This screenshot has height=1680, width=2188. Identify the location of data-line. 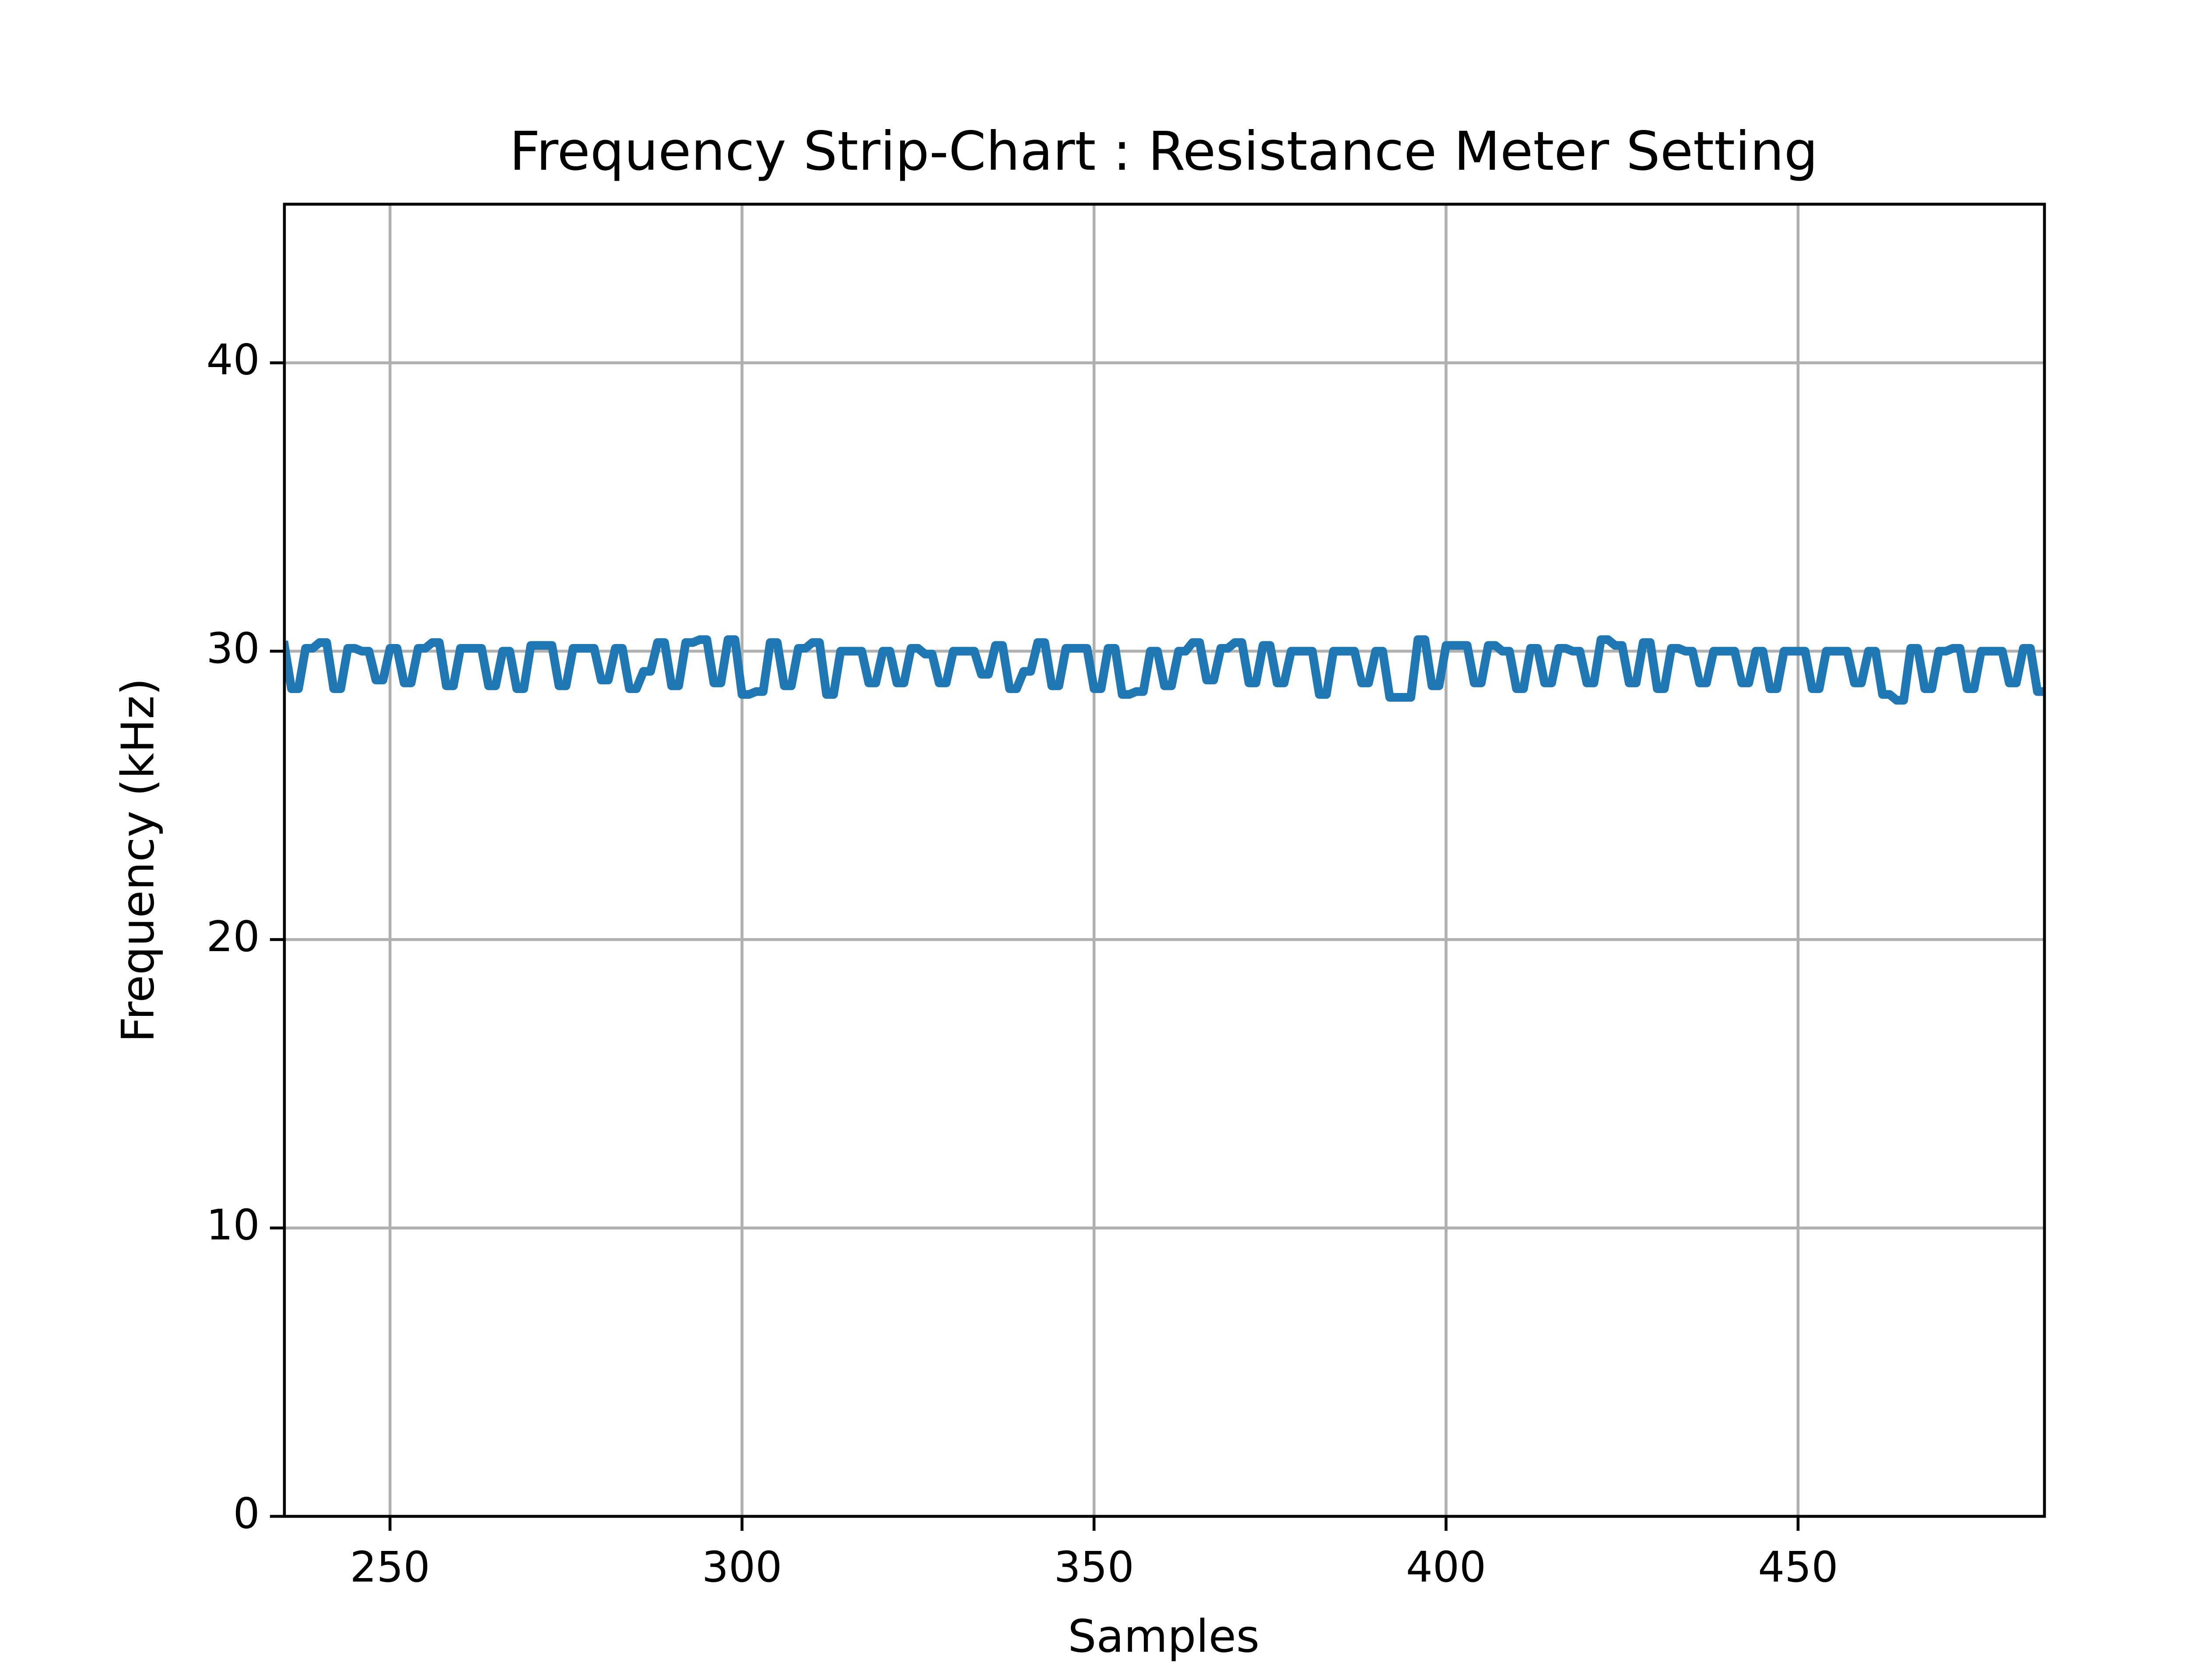
(1164, 670).